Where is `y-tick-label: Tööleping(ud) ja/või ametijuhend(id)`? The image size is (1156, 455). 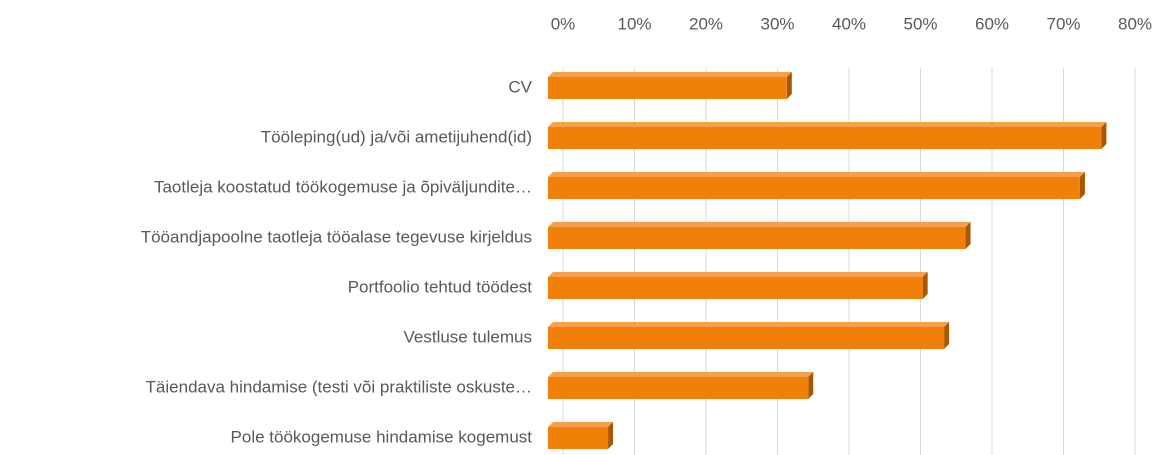
y-tick-label: Tööleping(ud) ja/või ametijuhend(id) is located at coordinates (396, 136).